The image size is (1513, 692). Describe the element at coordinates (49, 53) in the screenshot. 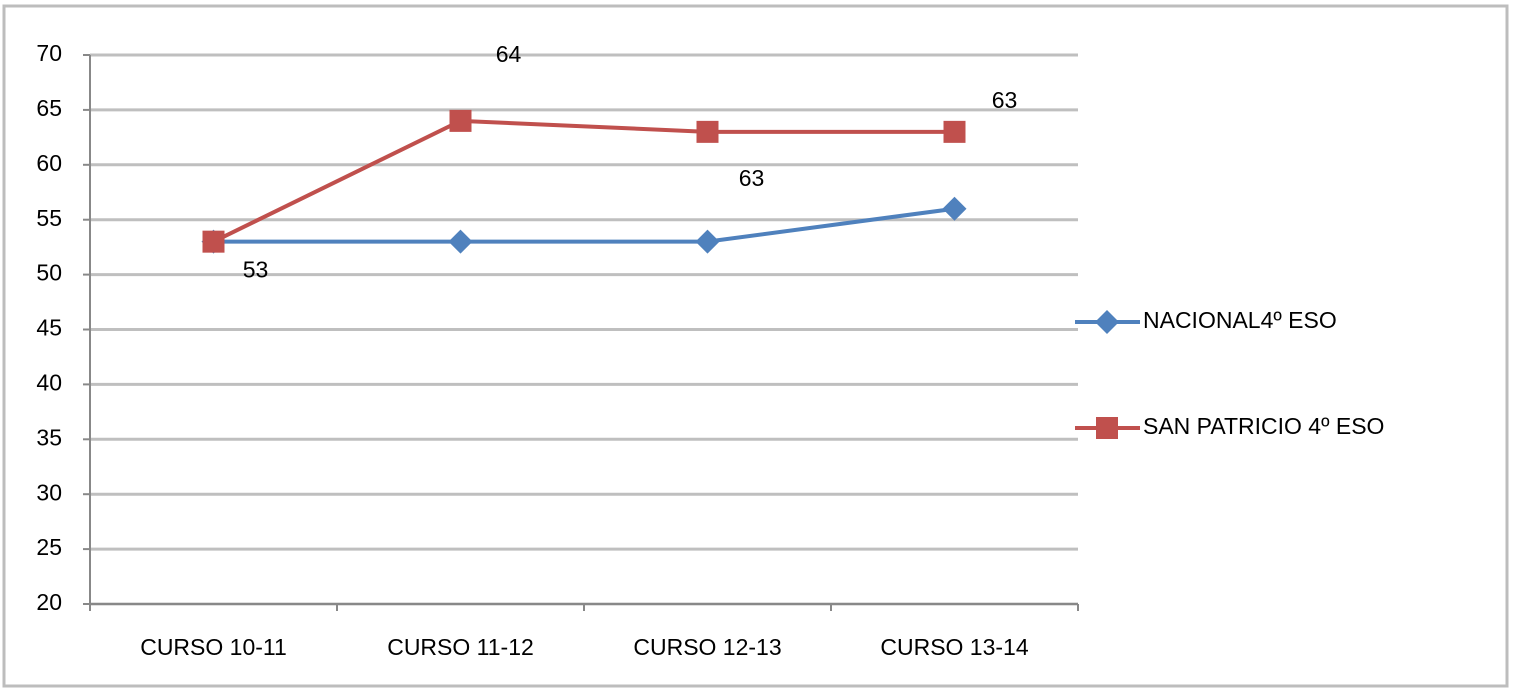

I see `y-tick-label: 70` at that location.